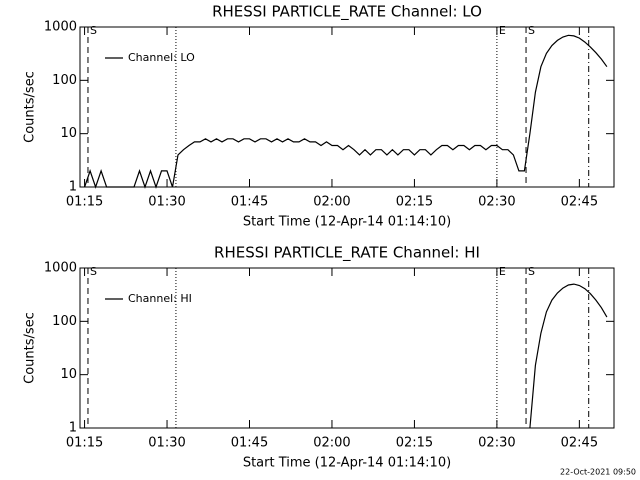  What do you see at coordinates (161, 57) in the screenshot?
I see `legend-label: Channel: LO` at bounding box center [161, 57].